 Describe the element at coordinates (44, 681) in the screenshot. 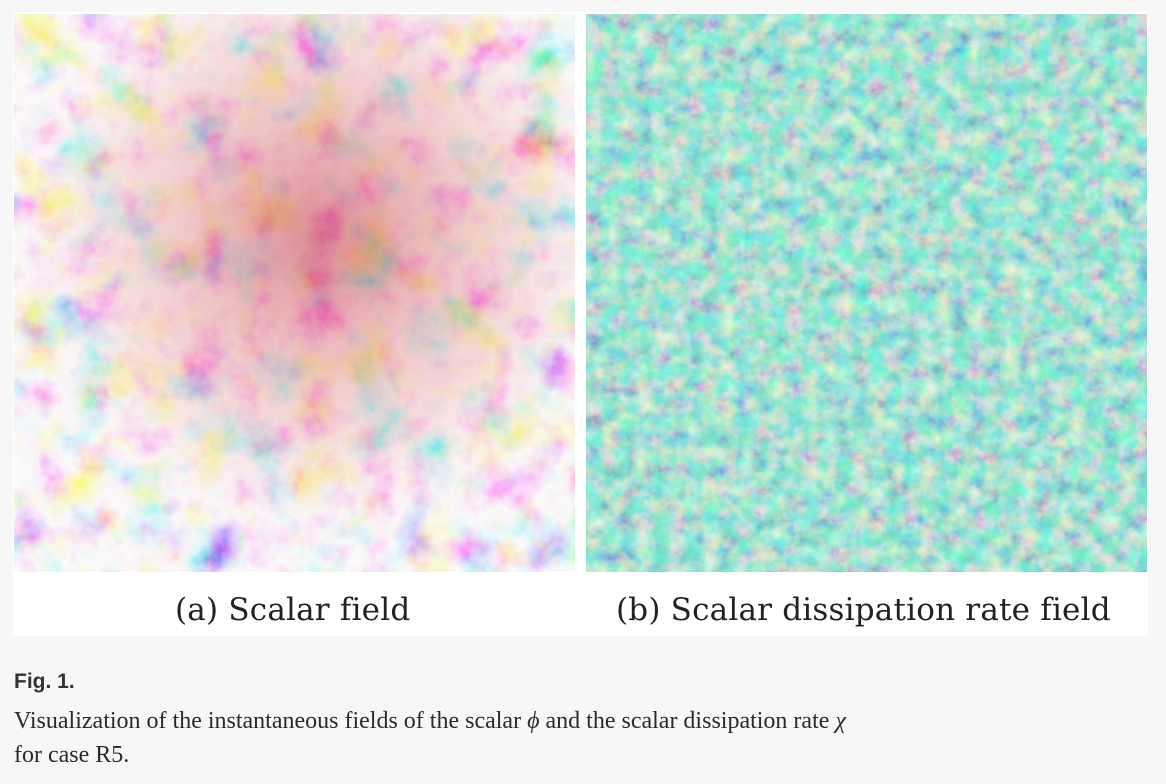

I see `figure-label: Fig. 1.` at that location.